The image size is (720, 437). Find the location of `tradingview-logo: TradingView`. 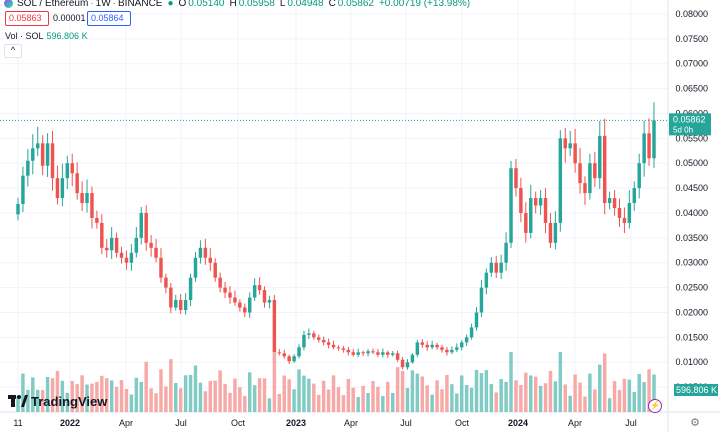

tradingview-logo: TradingView is located at coordinates (57, 401).